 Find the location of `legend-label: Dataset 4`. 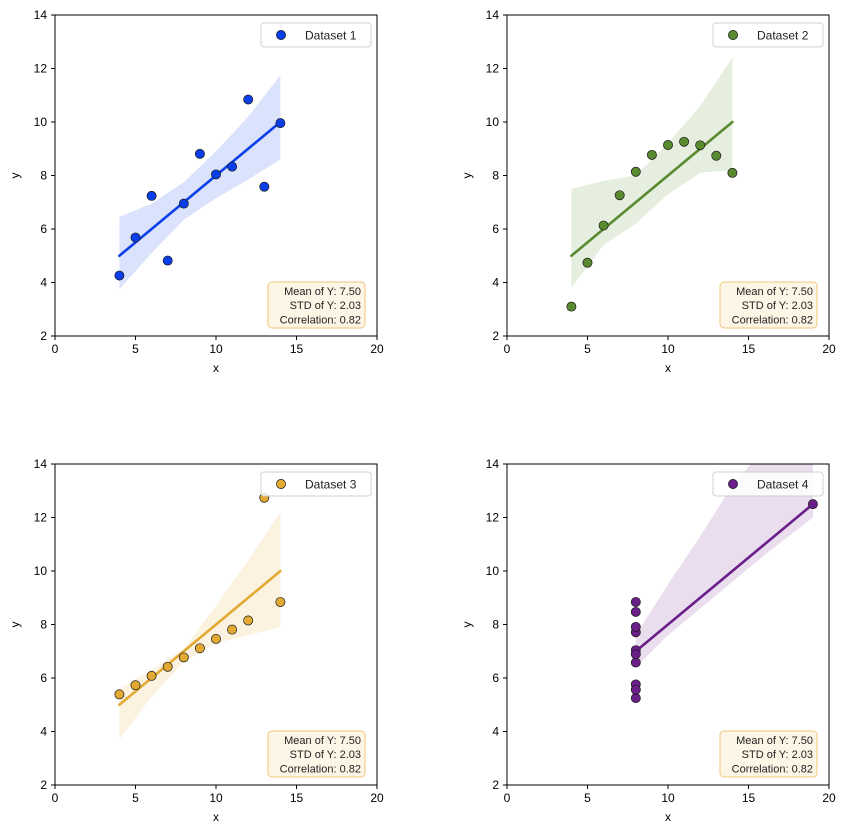

legend-label: Dataset 4 is located at coordinates (783, 485).